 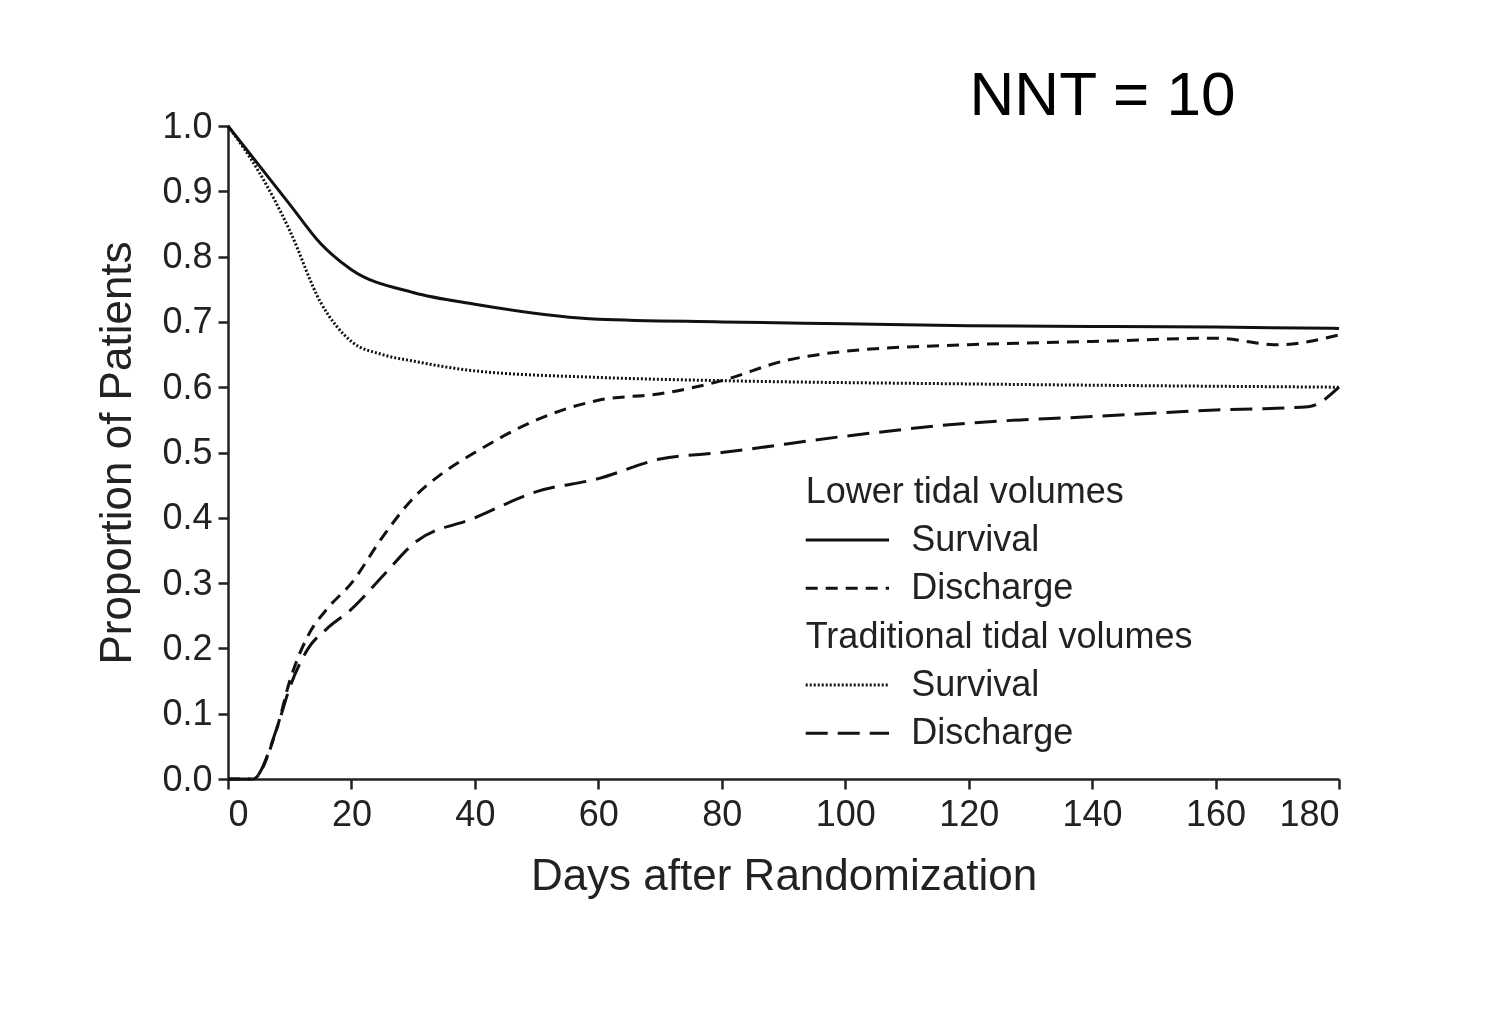 What do you see at coordinates (187, 190) in the screenshot?
I see `y-tick-label: 0.9` at bounding box center [187, 190].